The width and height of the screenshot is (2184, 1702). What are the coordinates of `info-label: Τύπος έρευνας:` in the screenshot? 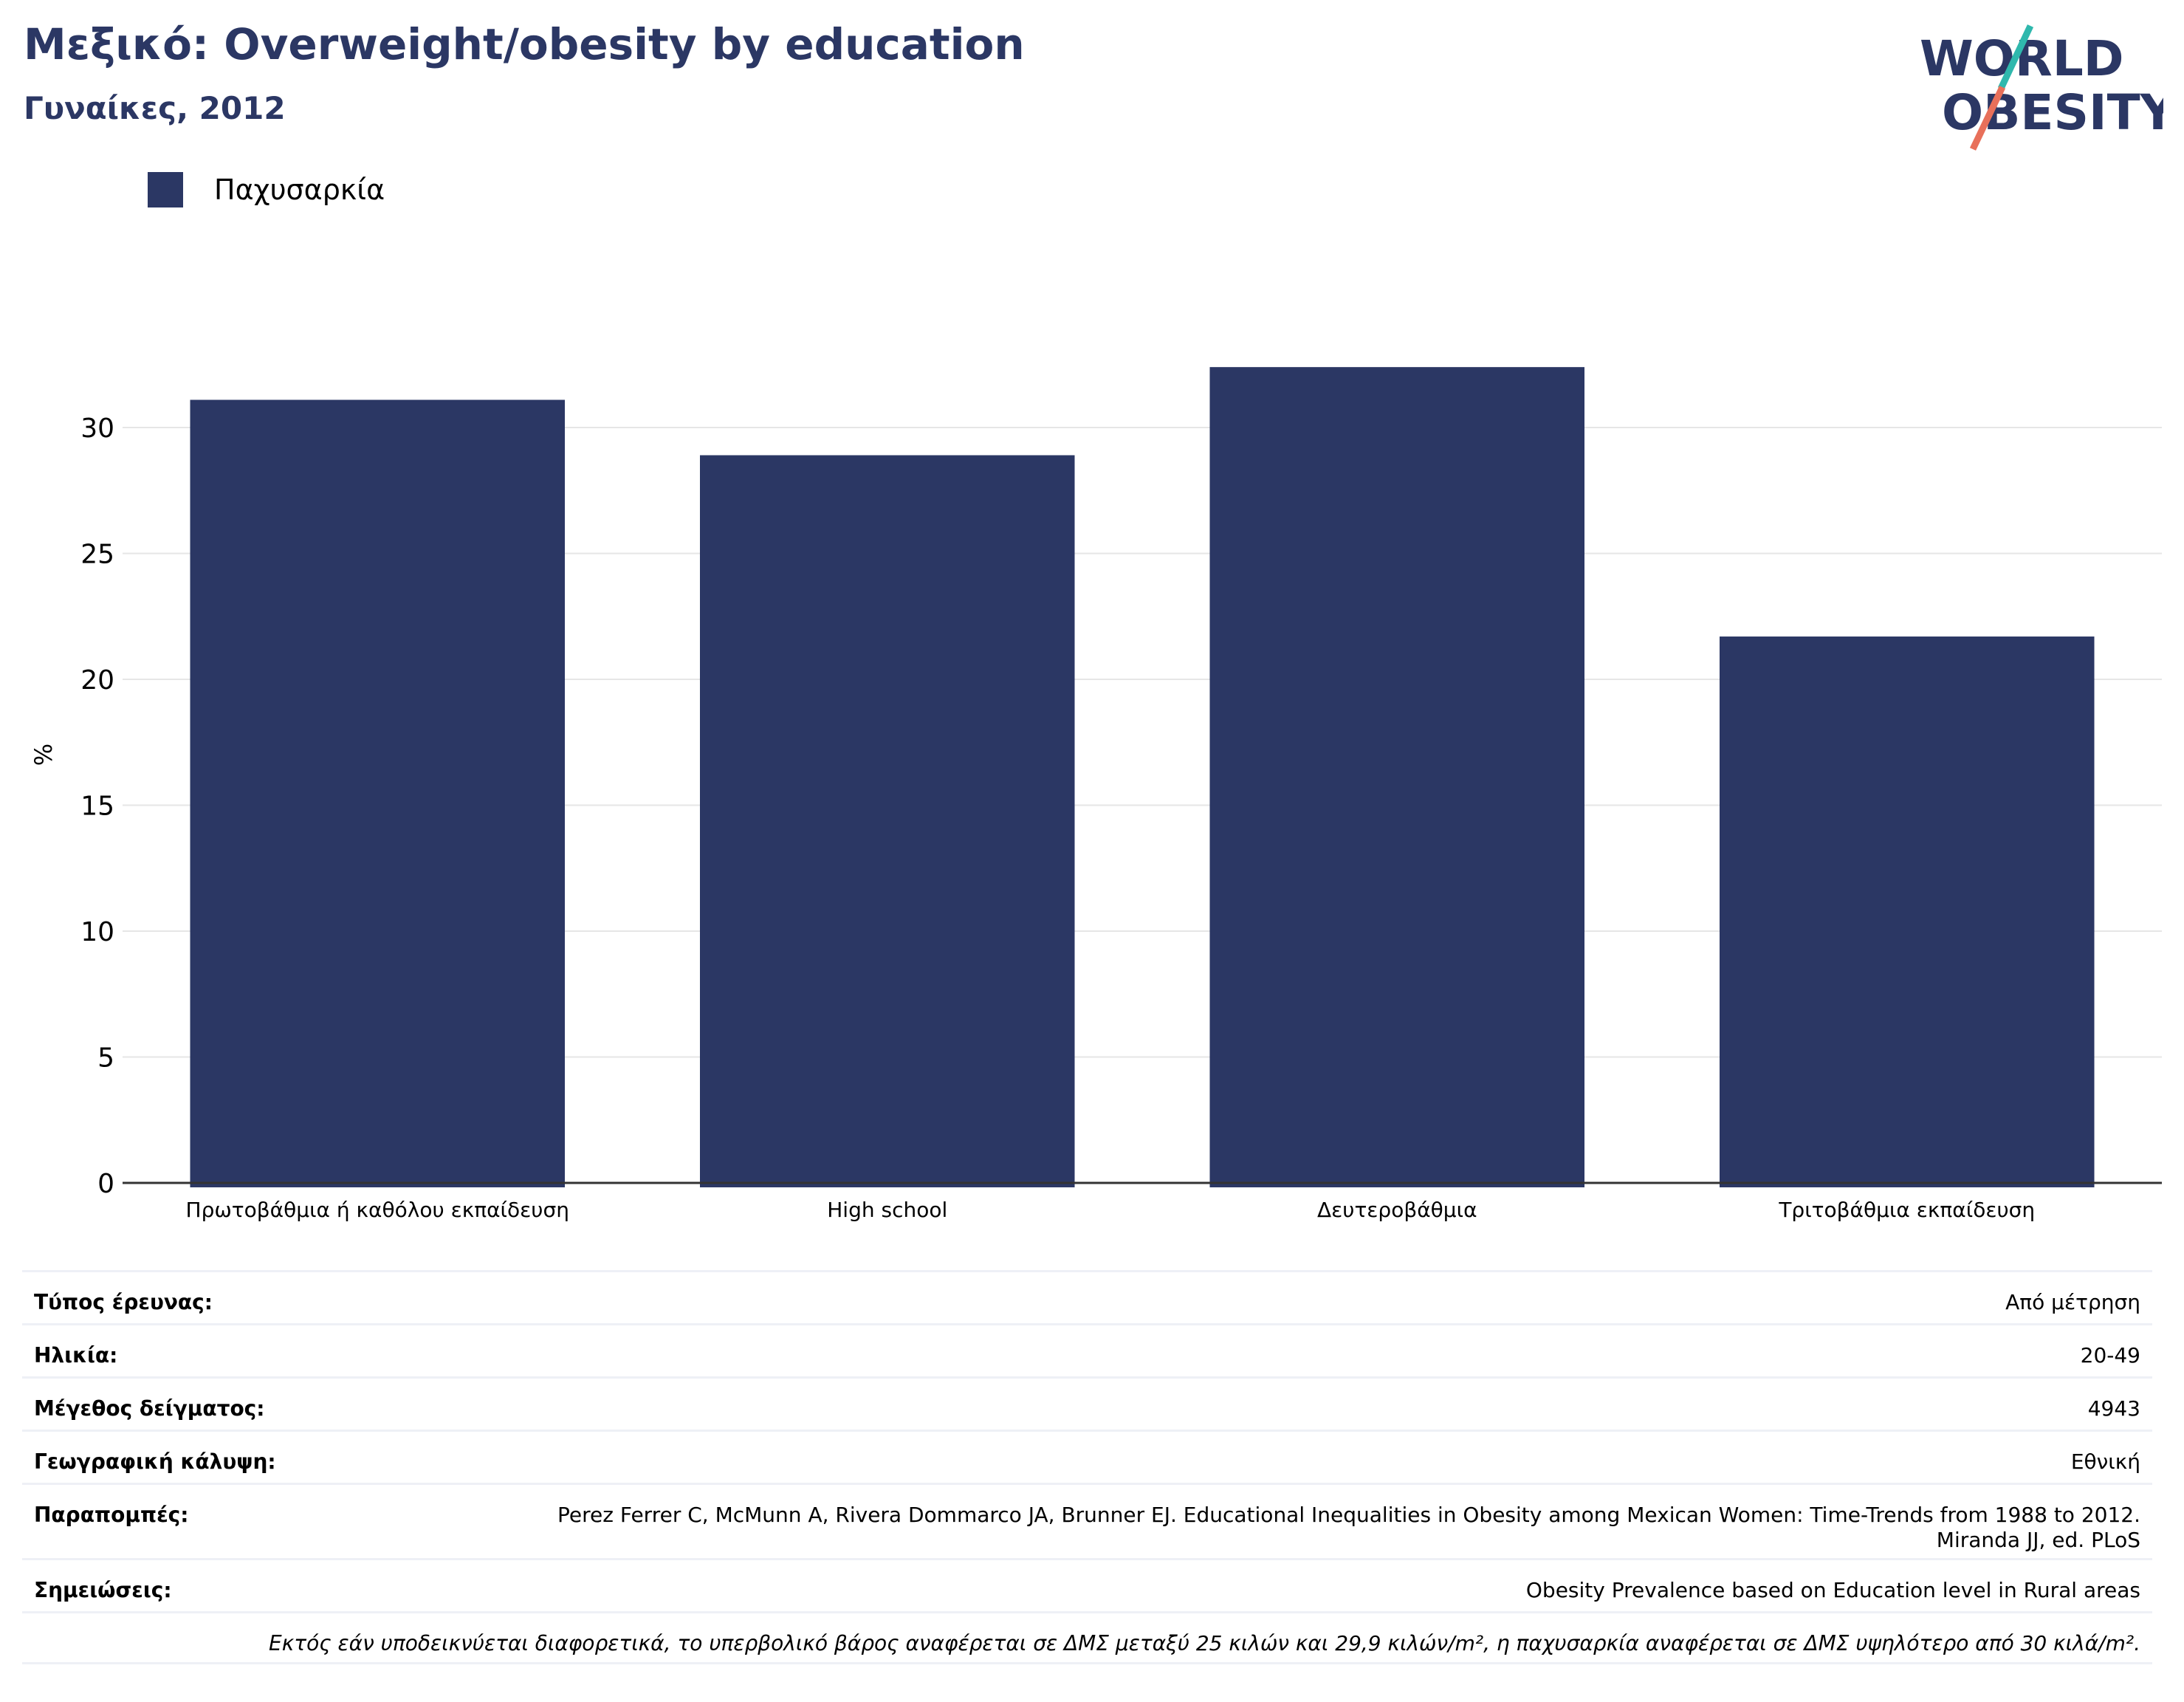 It's located at (123, 1302).